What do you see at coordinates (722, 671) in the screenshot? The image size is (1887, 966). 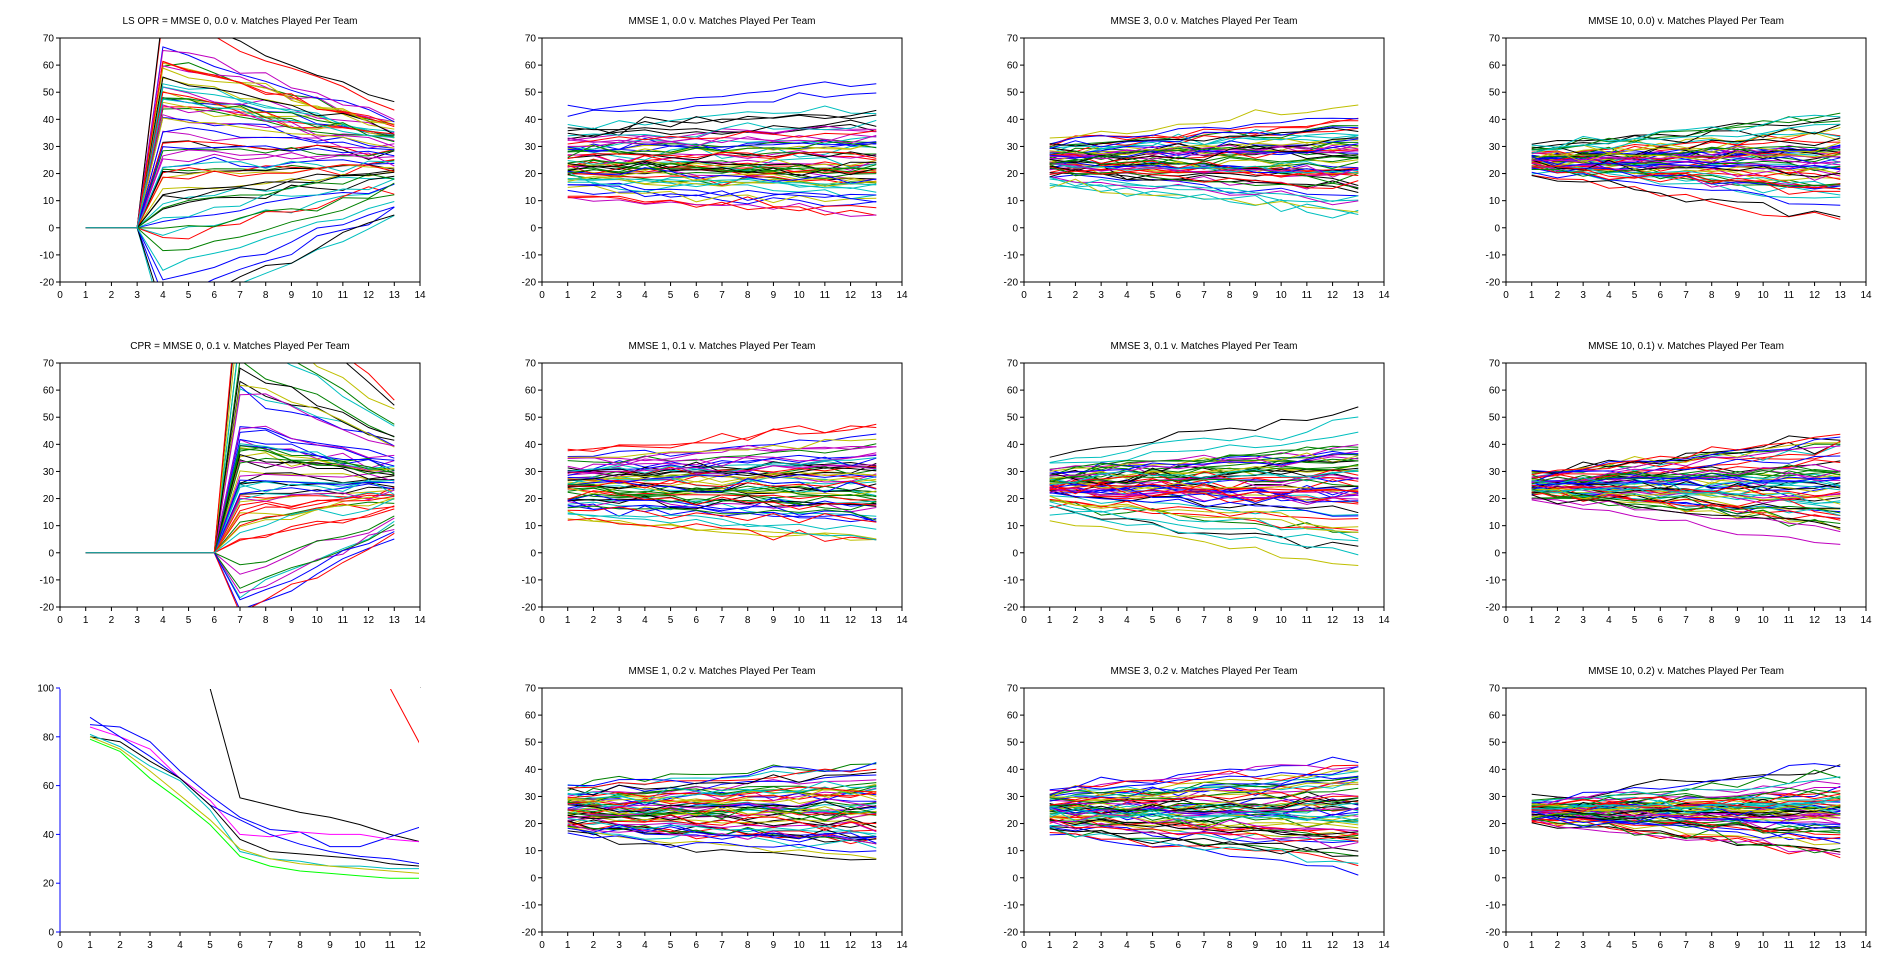 I see `chart-title: MMSE 1, 0.2 v. Matches Played Per Team` at bounding box center [722, 671].